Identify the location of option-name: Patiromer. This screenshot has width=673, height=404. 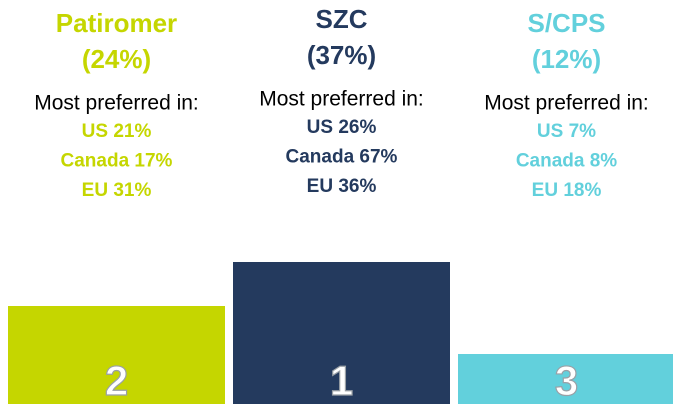
(116, 23).